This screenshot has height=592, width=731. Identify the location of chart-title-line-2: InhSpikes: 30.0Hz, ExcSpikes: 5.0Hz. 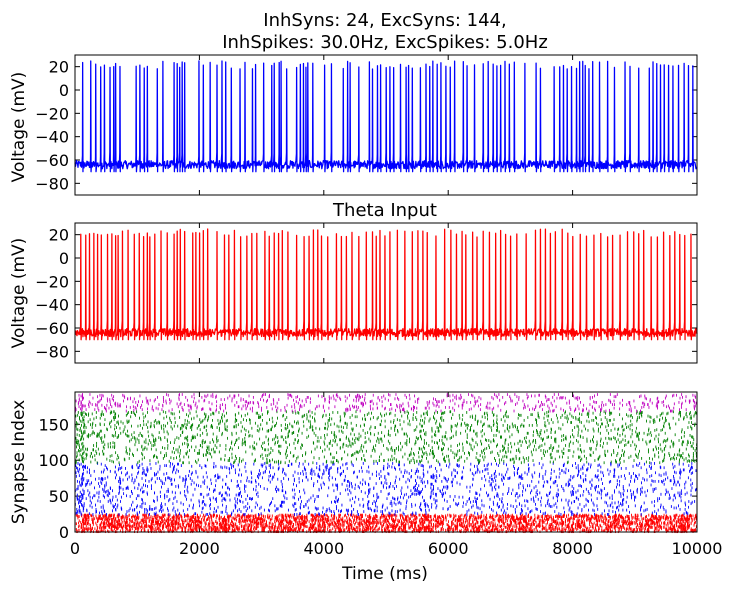
(385, 42).